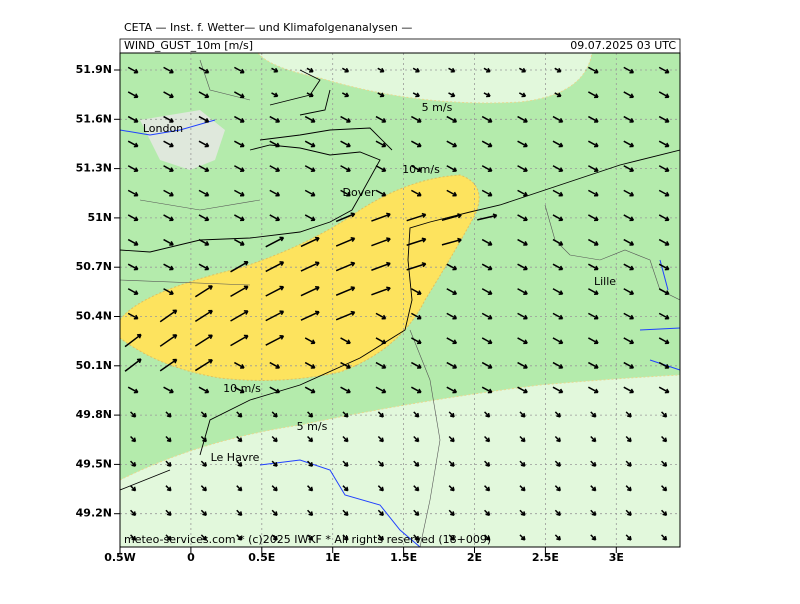 This screenshot has width=800, height=604. Describe the element at coordinates (94, 316) in the screenshot. I see `lat-label: 50.4N` at that location.